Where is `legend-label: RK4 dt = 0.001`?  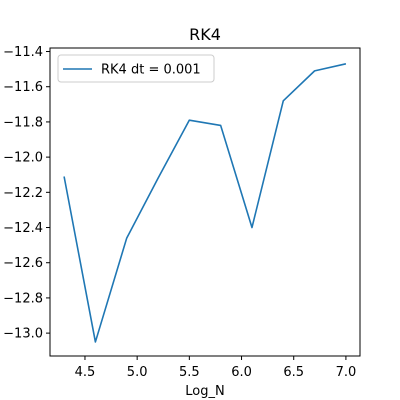 legend-label: RK4 dt = 0.001 is located at coordinates (151, 70).